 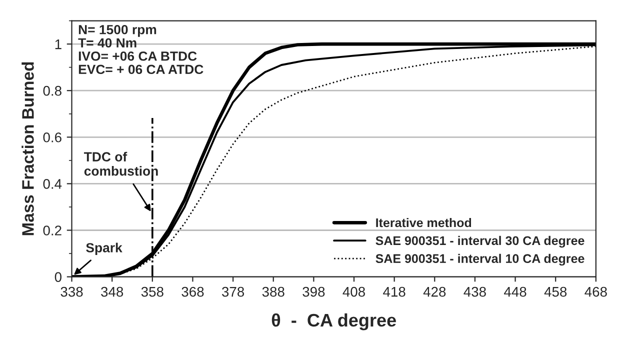 I want to click on x-tick-label: 348, so click(x=112, y=291).